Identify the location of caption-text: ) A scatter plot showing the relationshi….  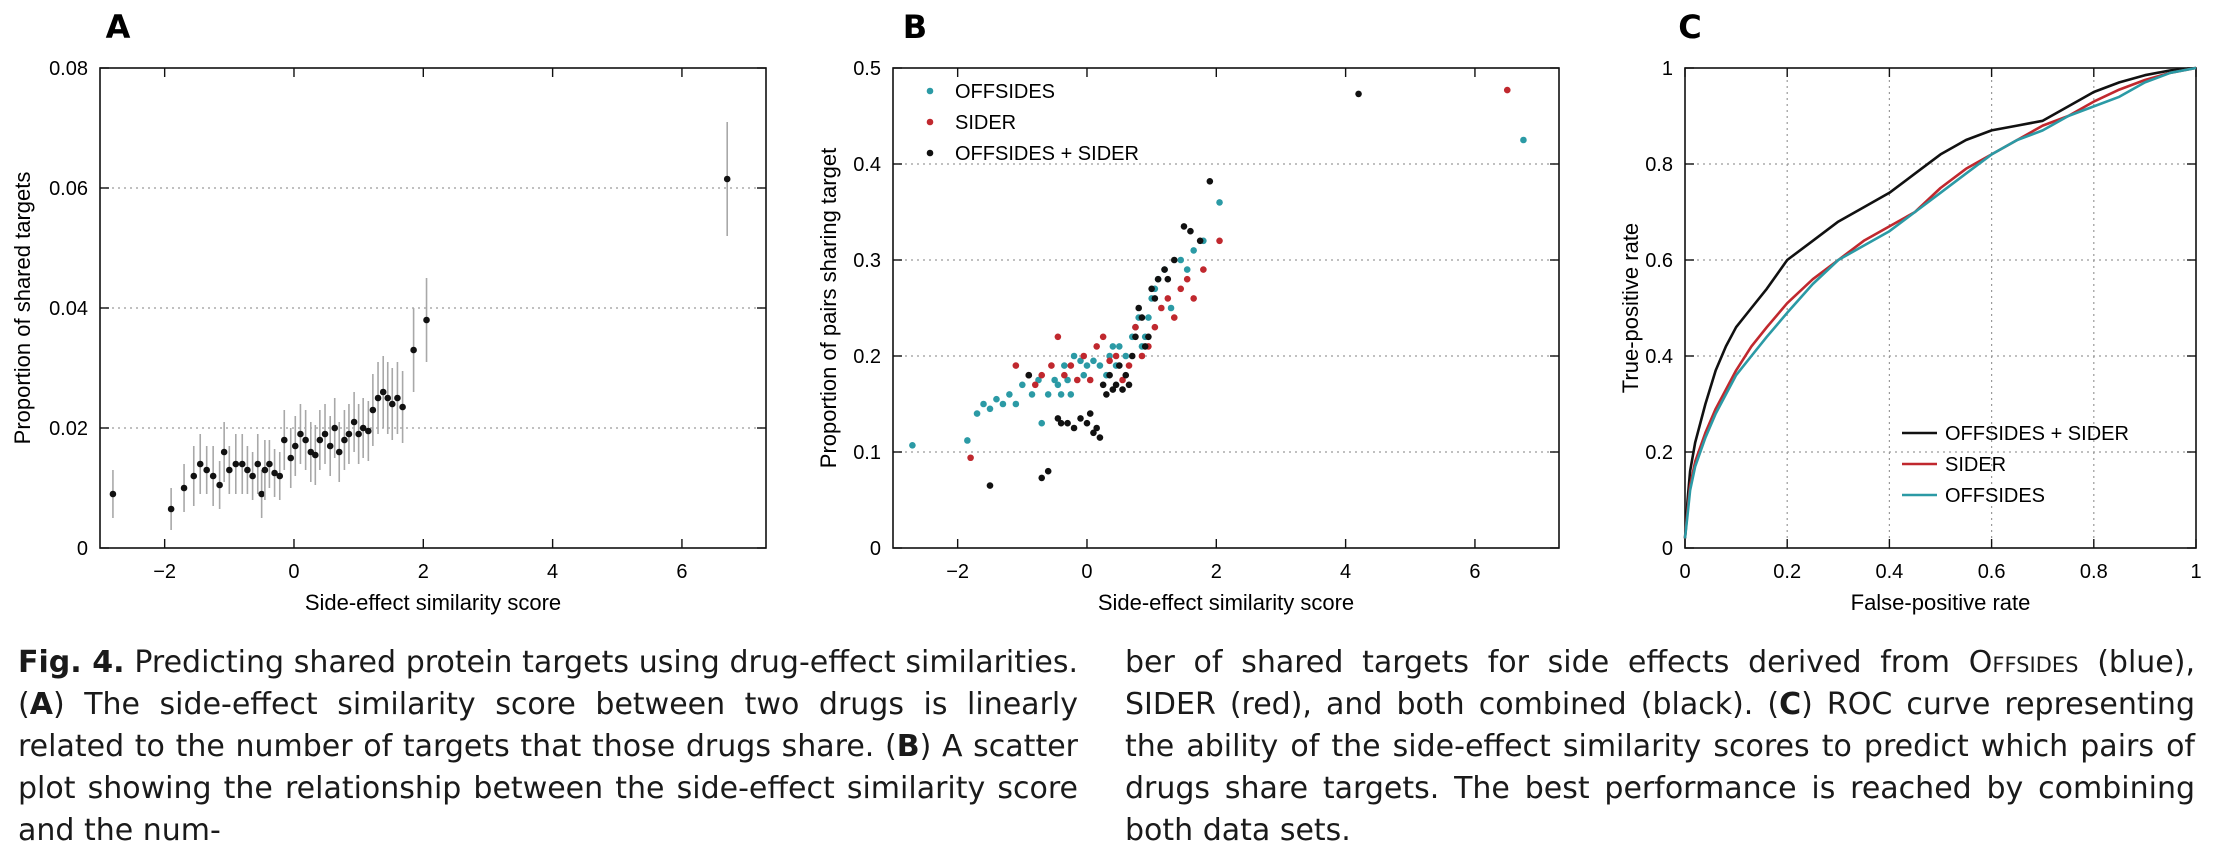
(548, 788).